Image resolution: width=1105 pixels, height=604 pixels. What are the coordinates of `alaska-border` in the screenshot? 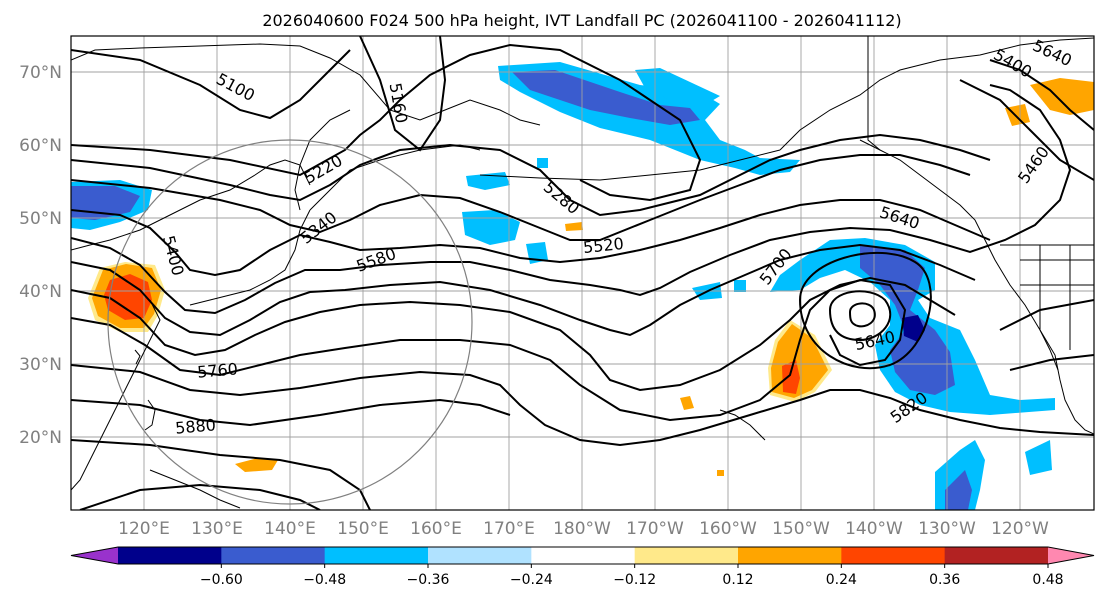 It's located at (874, 93).